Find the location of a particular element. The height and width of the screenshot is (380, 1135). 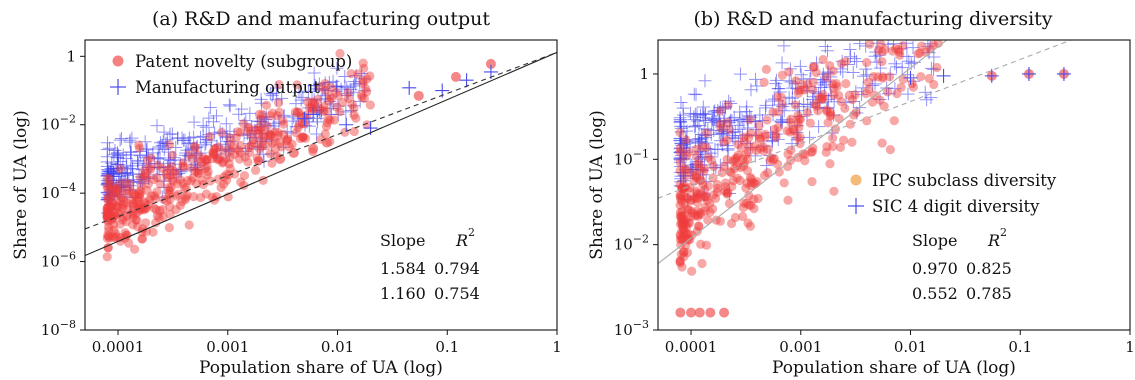

stats-b-row2-slope: 0.552 is located at coordinates (935, 293).